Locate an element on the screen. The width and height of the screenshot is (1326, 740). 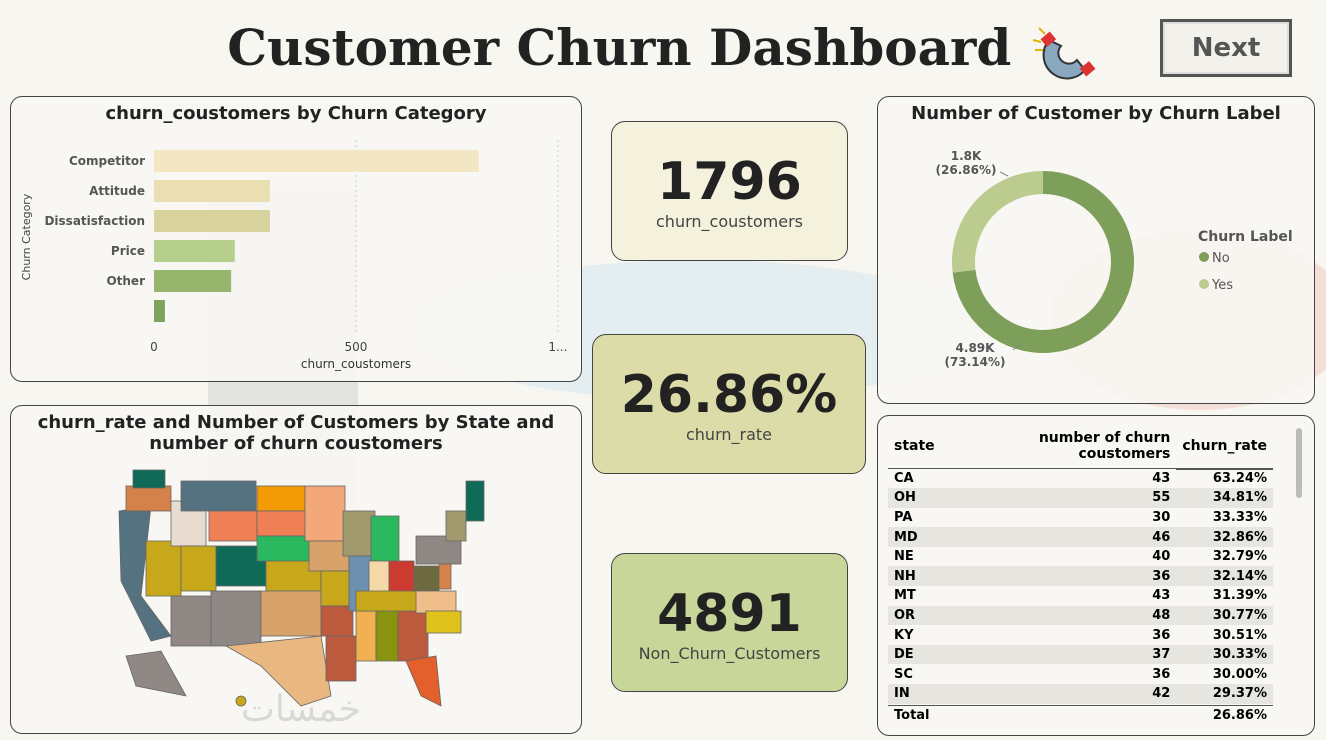
table-row: IN 42 29.37% is located at coordinates (1080, 694).